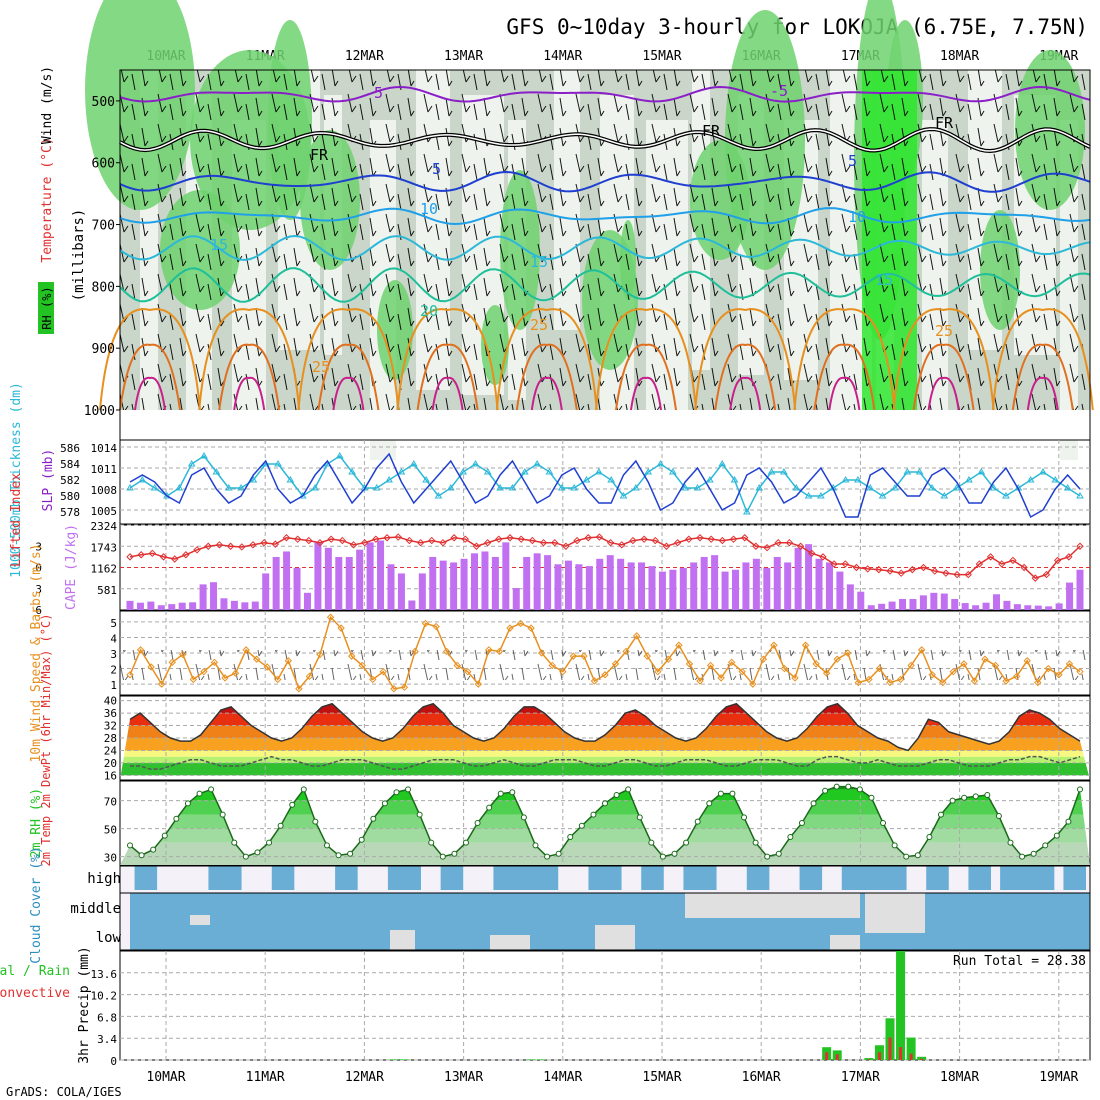 Image resolution: width=1100 pixels, height=1100 pixels. I want to click on thickness-tick-label: 578, so click(70, 512).